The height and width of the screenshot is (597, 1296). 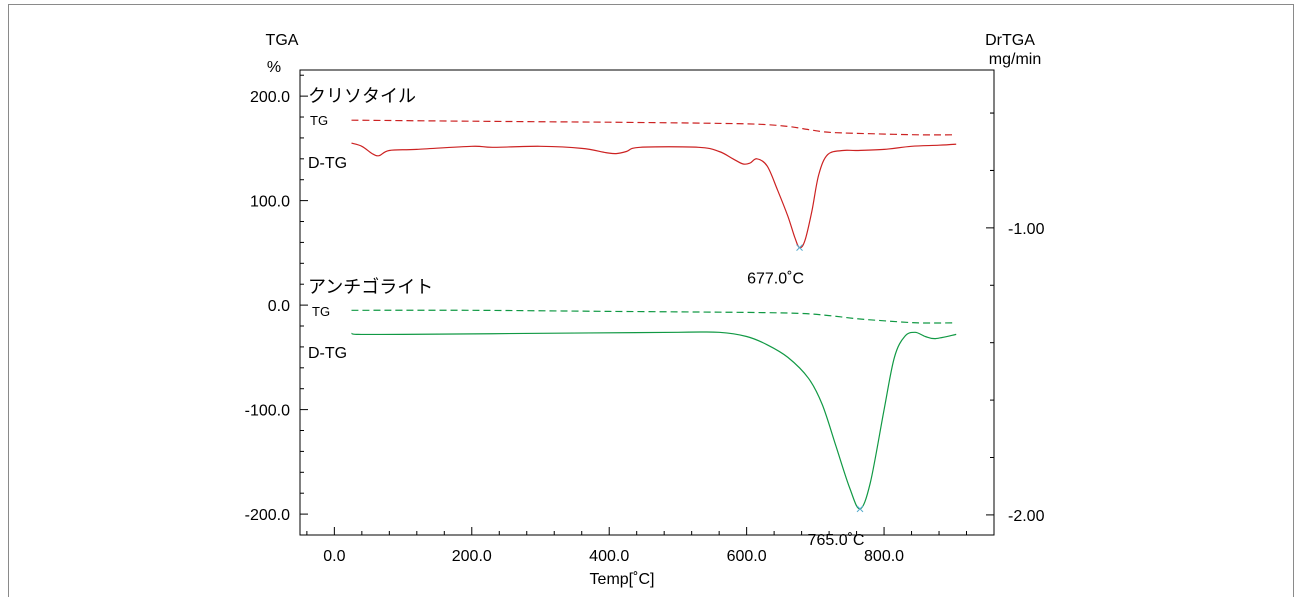 What do you see at coordinates (1026, 516) in the screenshot?
I see `right-axis-tick-label: -2.00` at bounding box center [1026, 516].